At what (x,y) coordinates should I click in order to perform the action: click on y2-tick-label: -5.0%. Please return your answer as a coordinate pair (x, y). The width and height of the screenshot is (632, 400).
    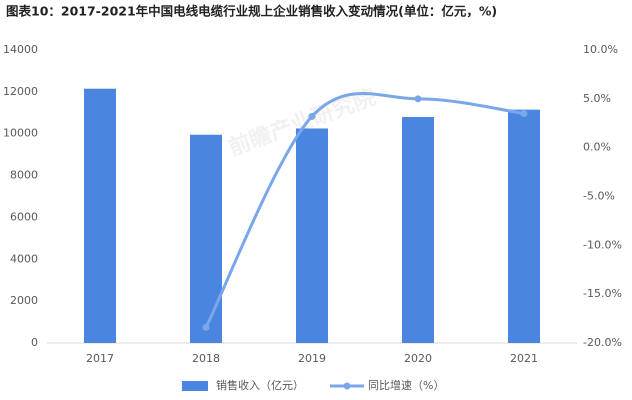
    Looking at the image, I should click on (599, 196).